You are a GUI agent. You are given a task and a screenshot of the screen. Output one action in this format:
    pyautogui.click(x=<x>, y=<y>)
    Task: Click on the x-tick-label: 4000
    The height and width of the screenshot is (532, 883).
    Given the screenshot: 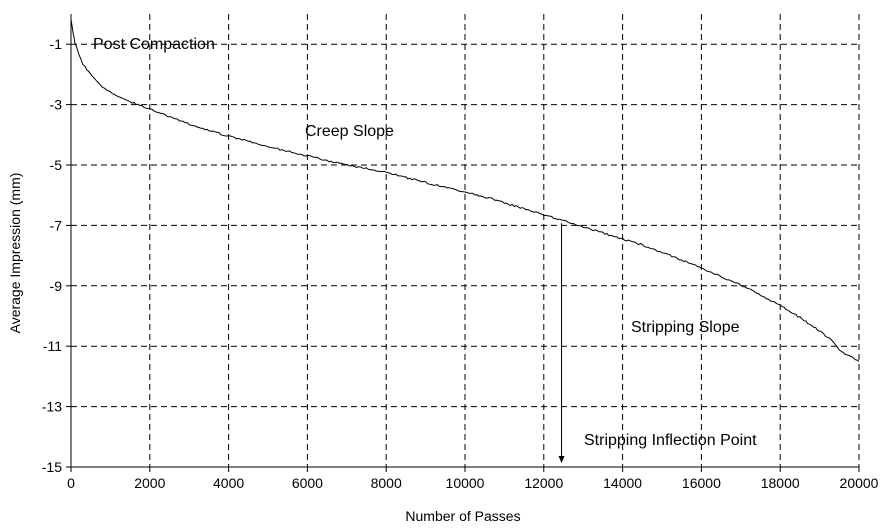 What is the action you would take?
    pyautogui.click(x=228, y=483)
    